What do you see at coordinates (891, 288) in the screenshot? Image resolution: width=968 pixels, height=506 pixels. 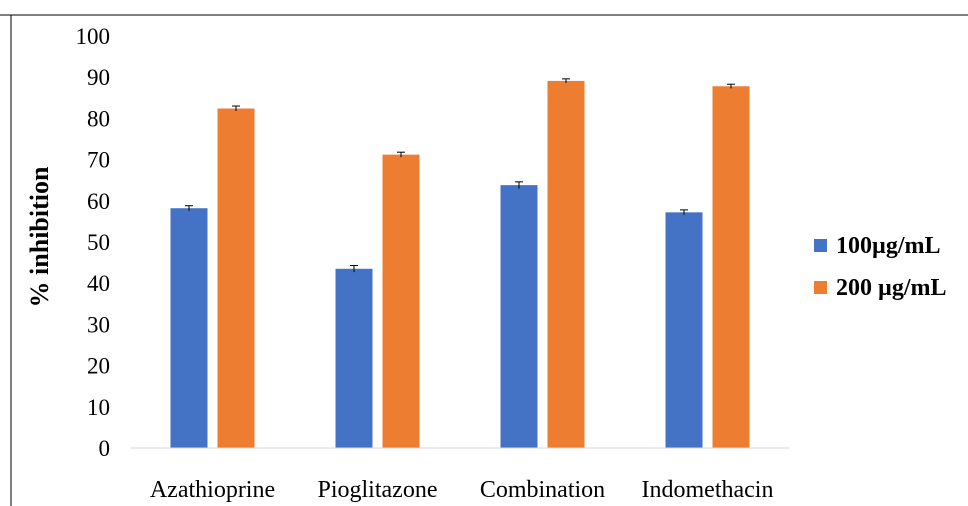 I see `legend-label: 200 µg/mL` at bounding box center [891, 288].